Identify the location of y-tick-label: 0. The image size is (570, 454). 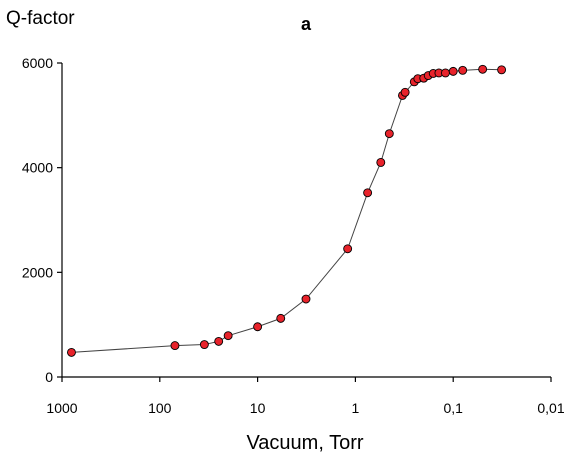
(49, 377).